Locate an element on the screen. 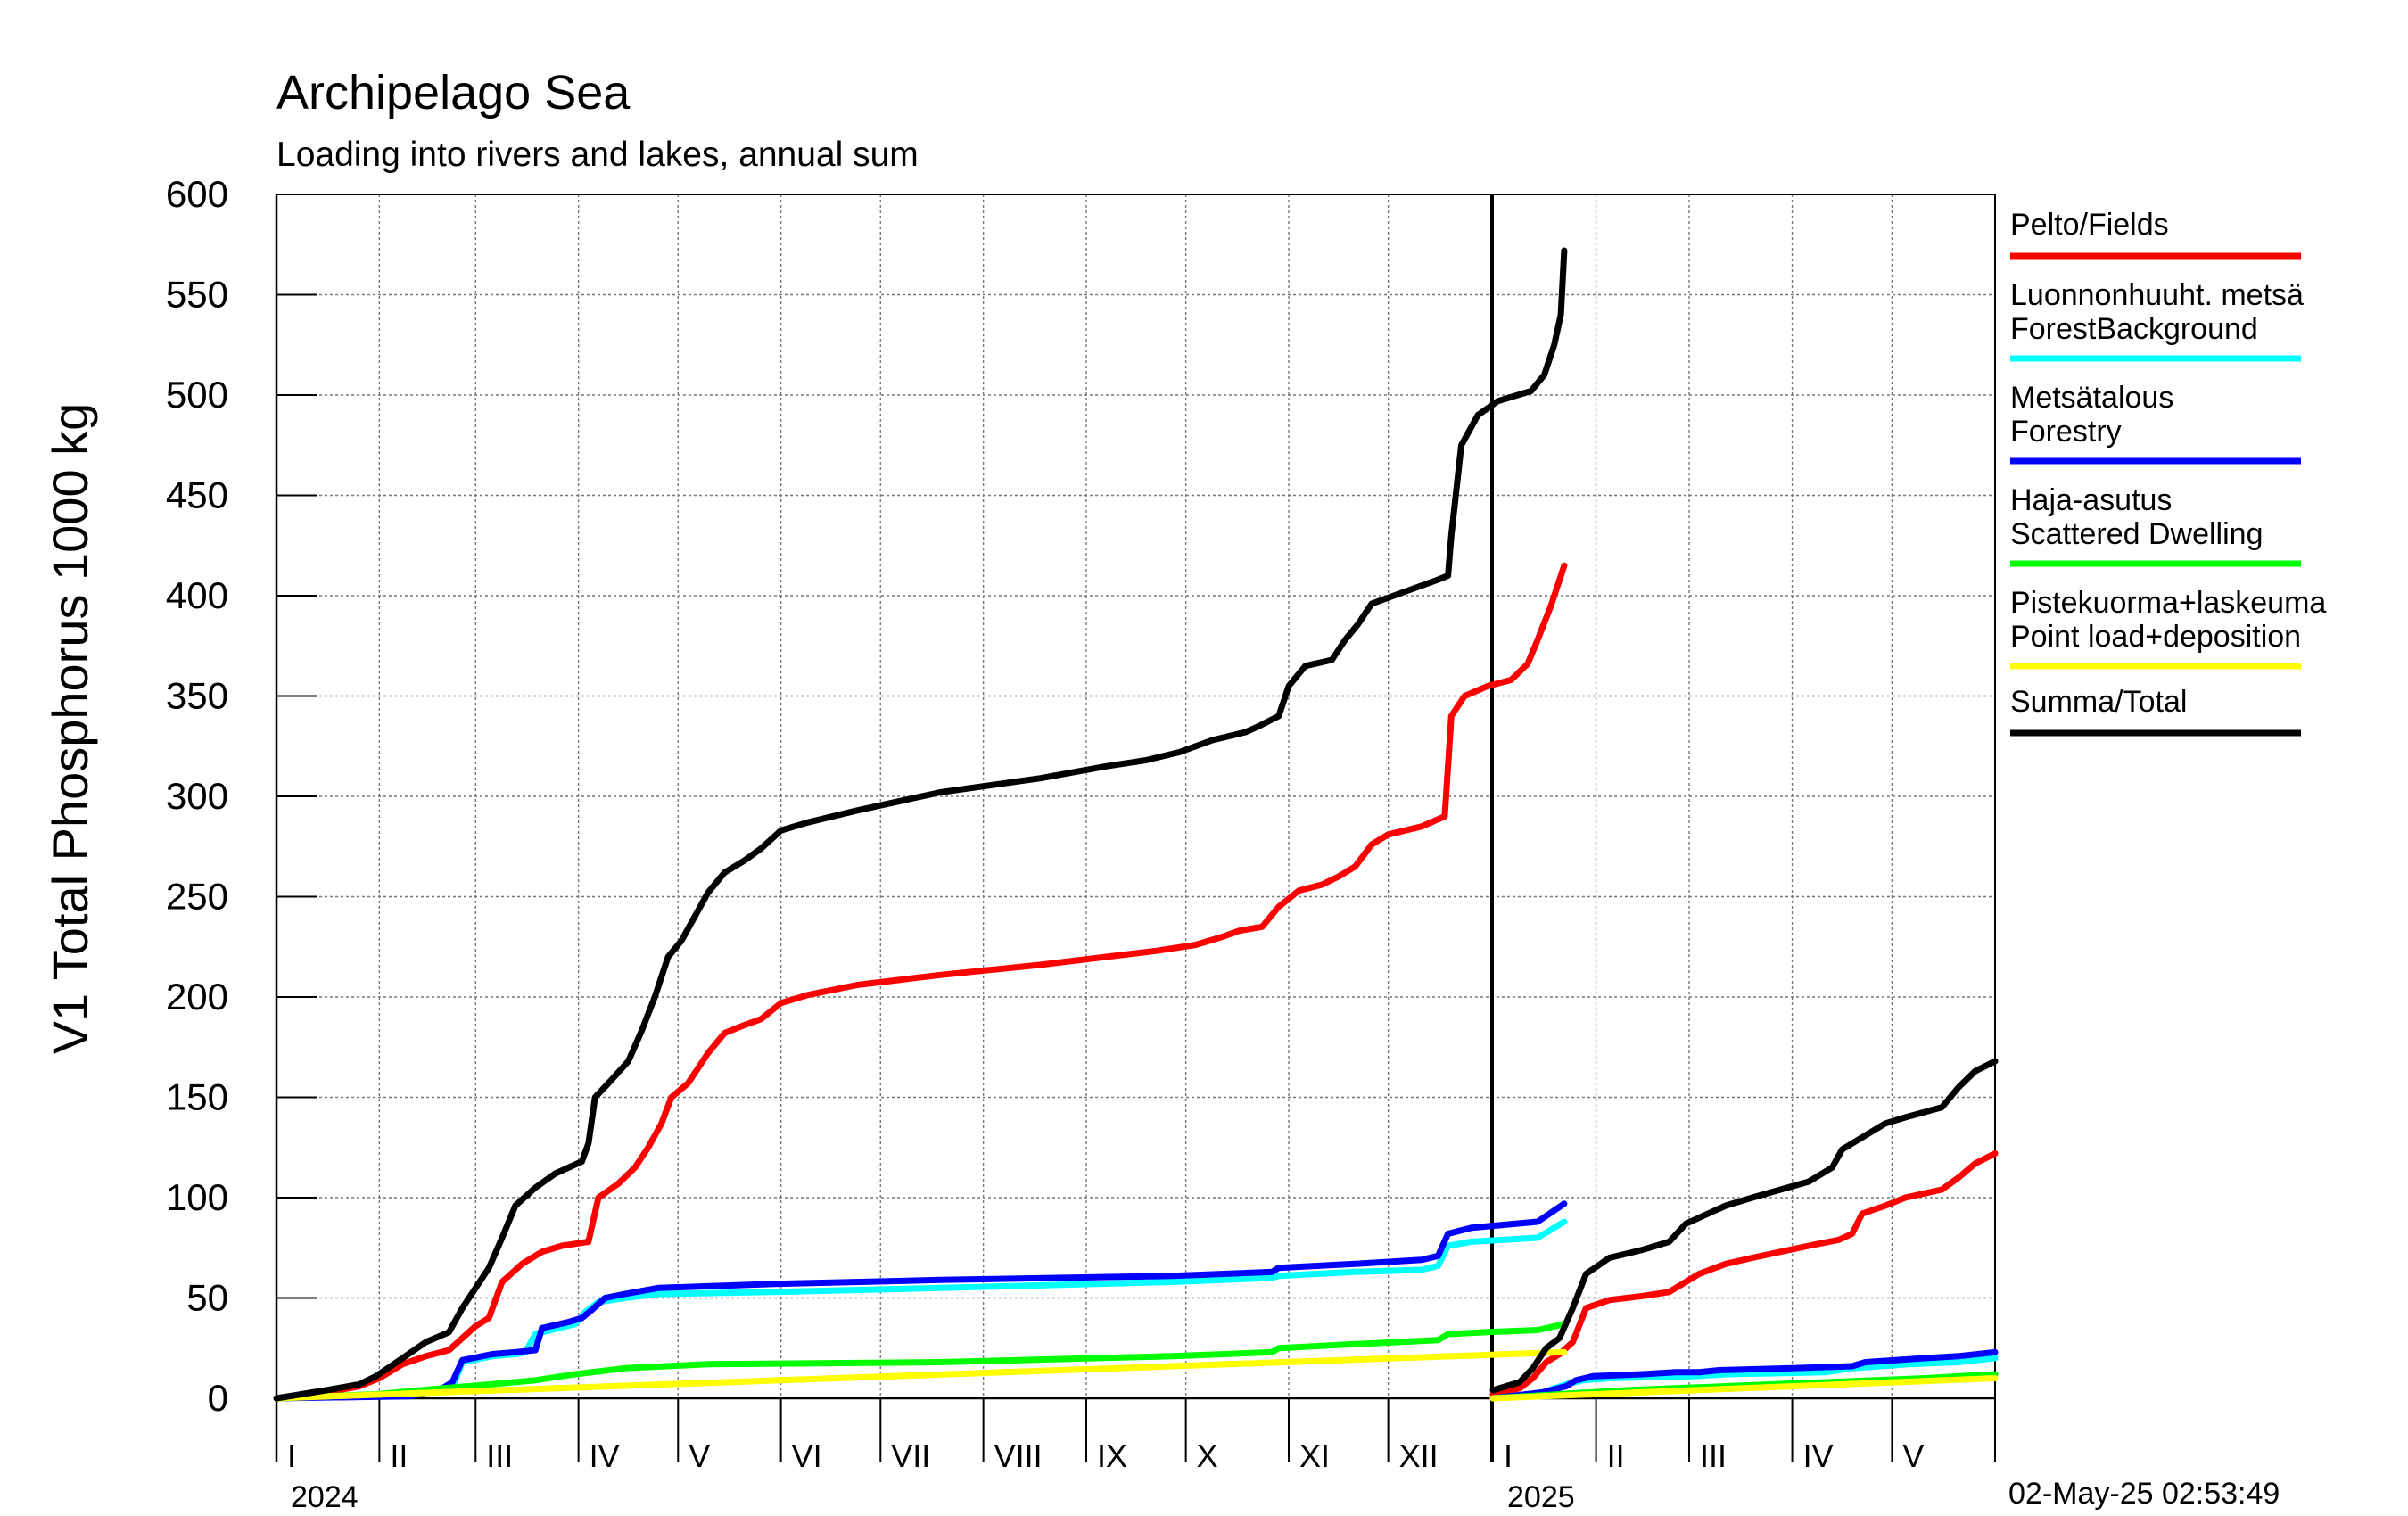 The image size is (2408, 1516). y-axis-label: V1 Total Phosphorus 1000 kg is located at coordinates (70, 729).